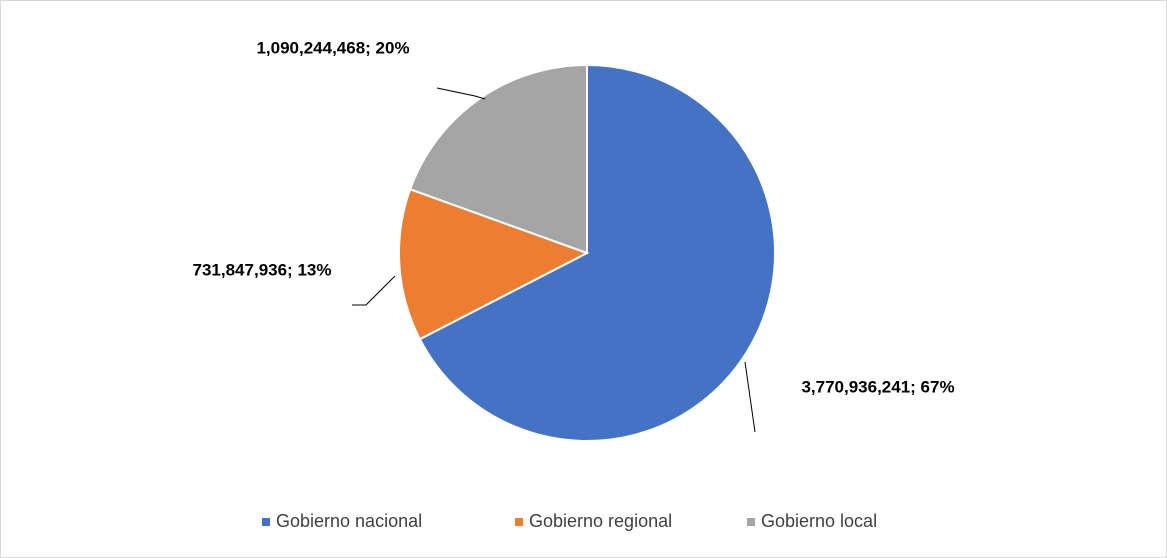 Image resolution: width=1167 pixels, height=558 pixels. I want to click on data-label: 731,847,936; 13%, so click(262, 269).